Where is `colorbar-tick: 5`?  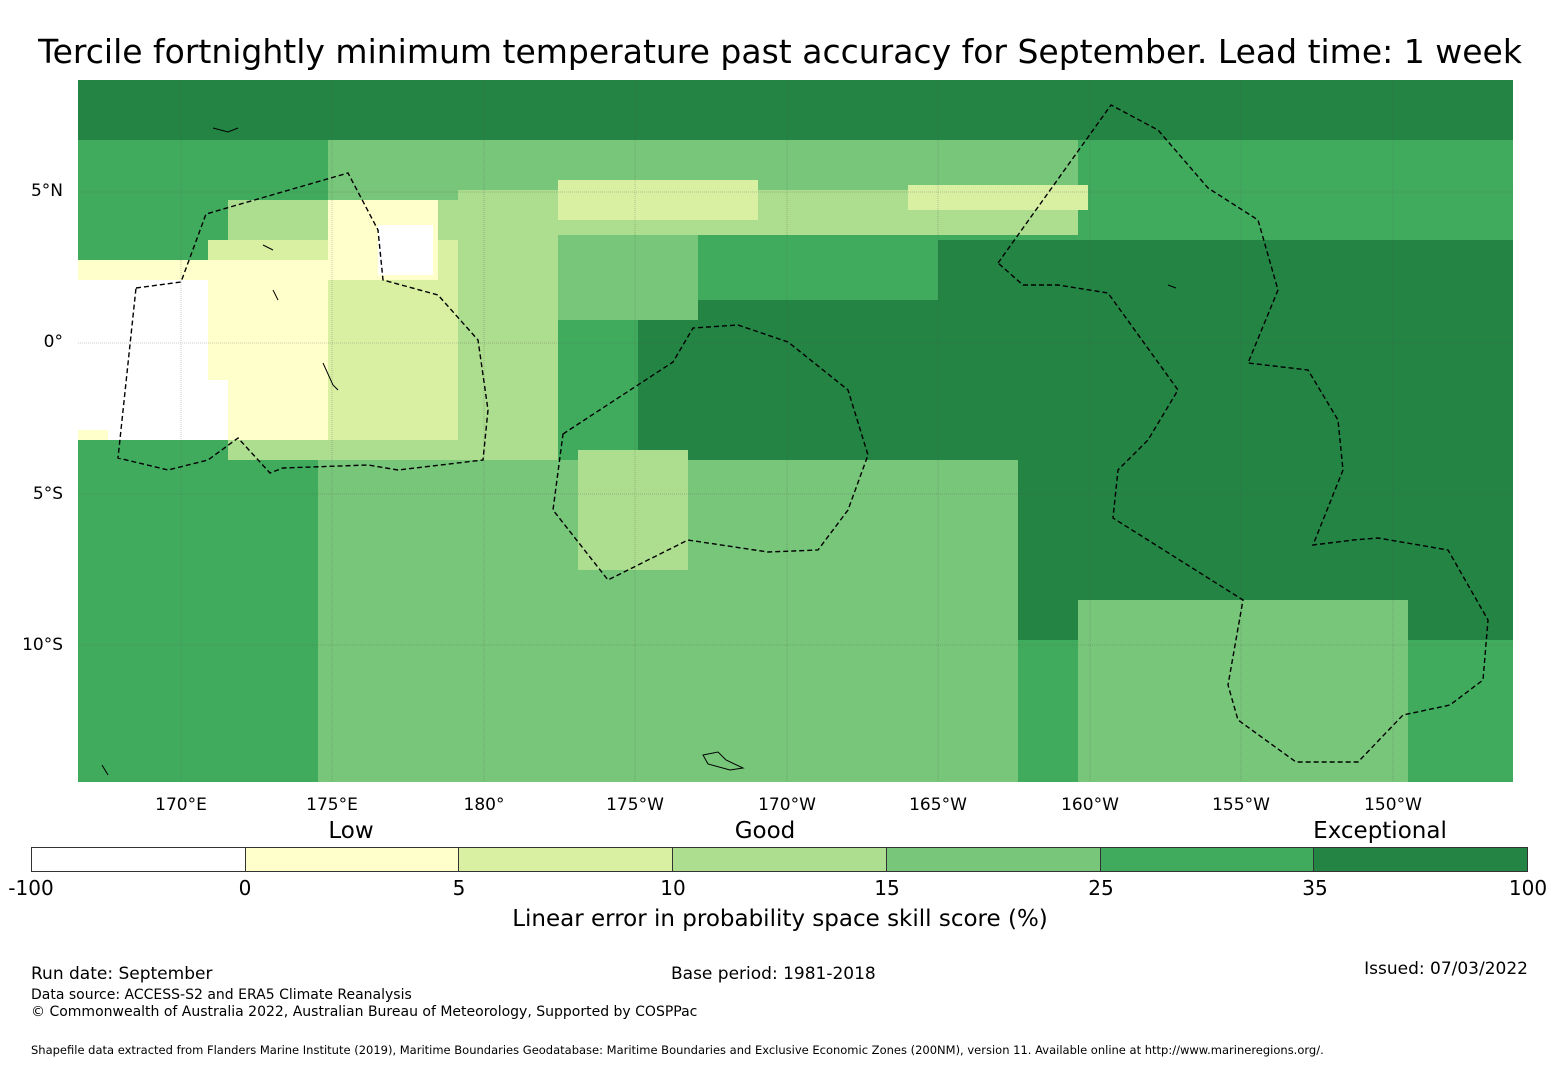
colorbar-tick: 5 is located at coordinates (459, 888).